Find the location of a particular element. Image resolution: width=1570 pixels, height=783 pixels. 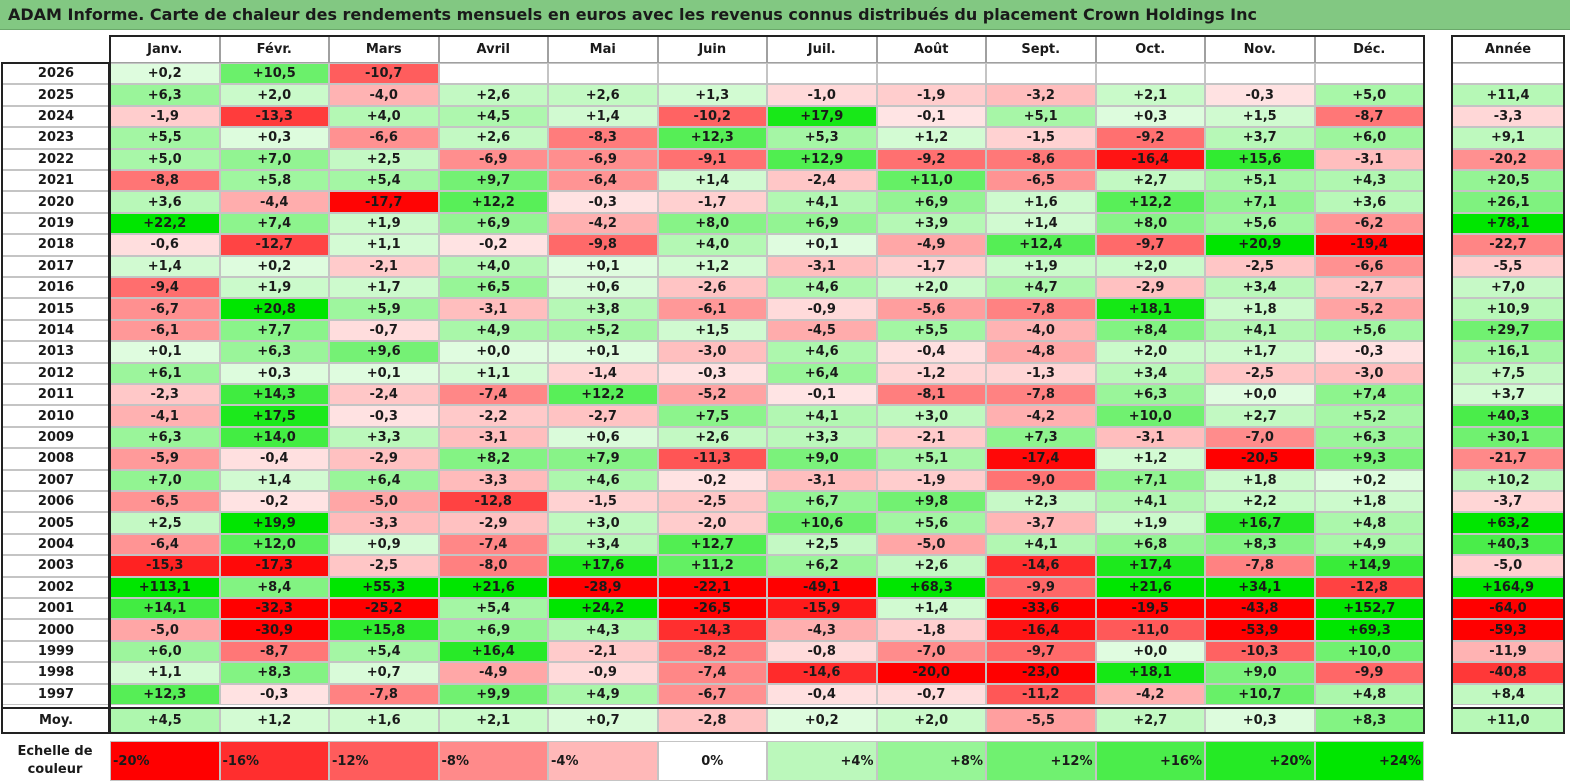

heatmap-cell: +10,5 is located at coordinates (274, 74).